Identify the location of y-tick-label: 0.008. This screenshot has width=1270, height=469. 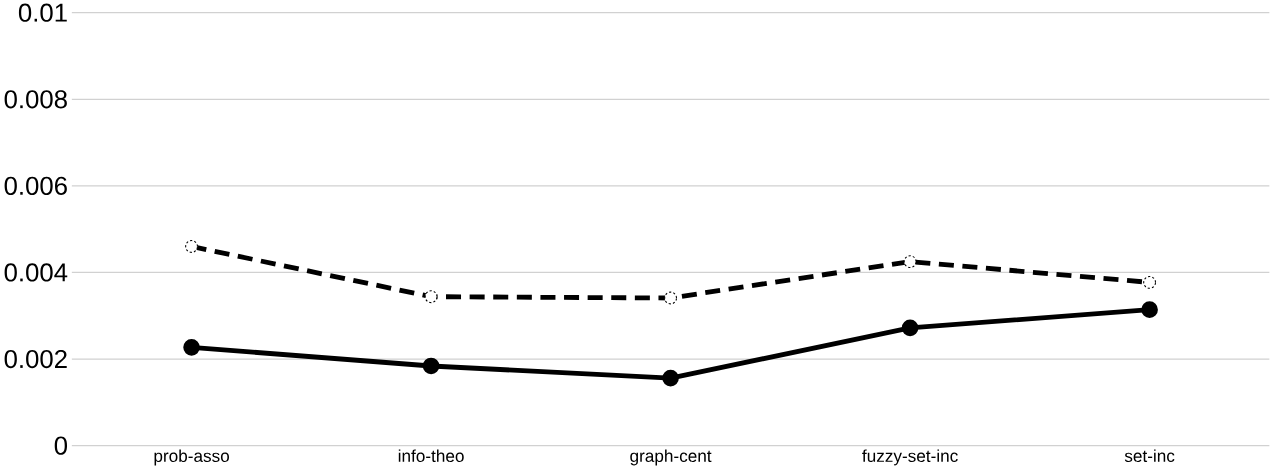
(35, 99).